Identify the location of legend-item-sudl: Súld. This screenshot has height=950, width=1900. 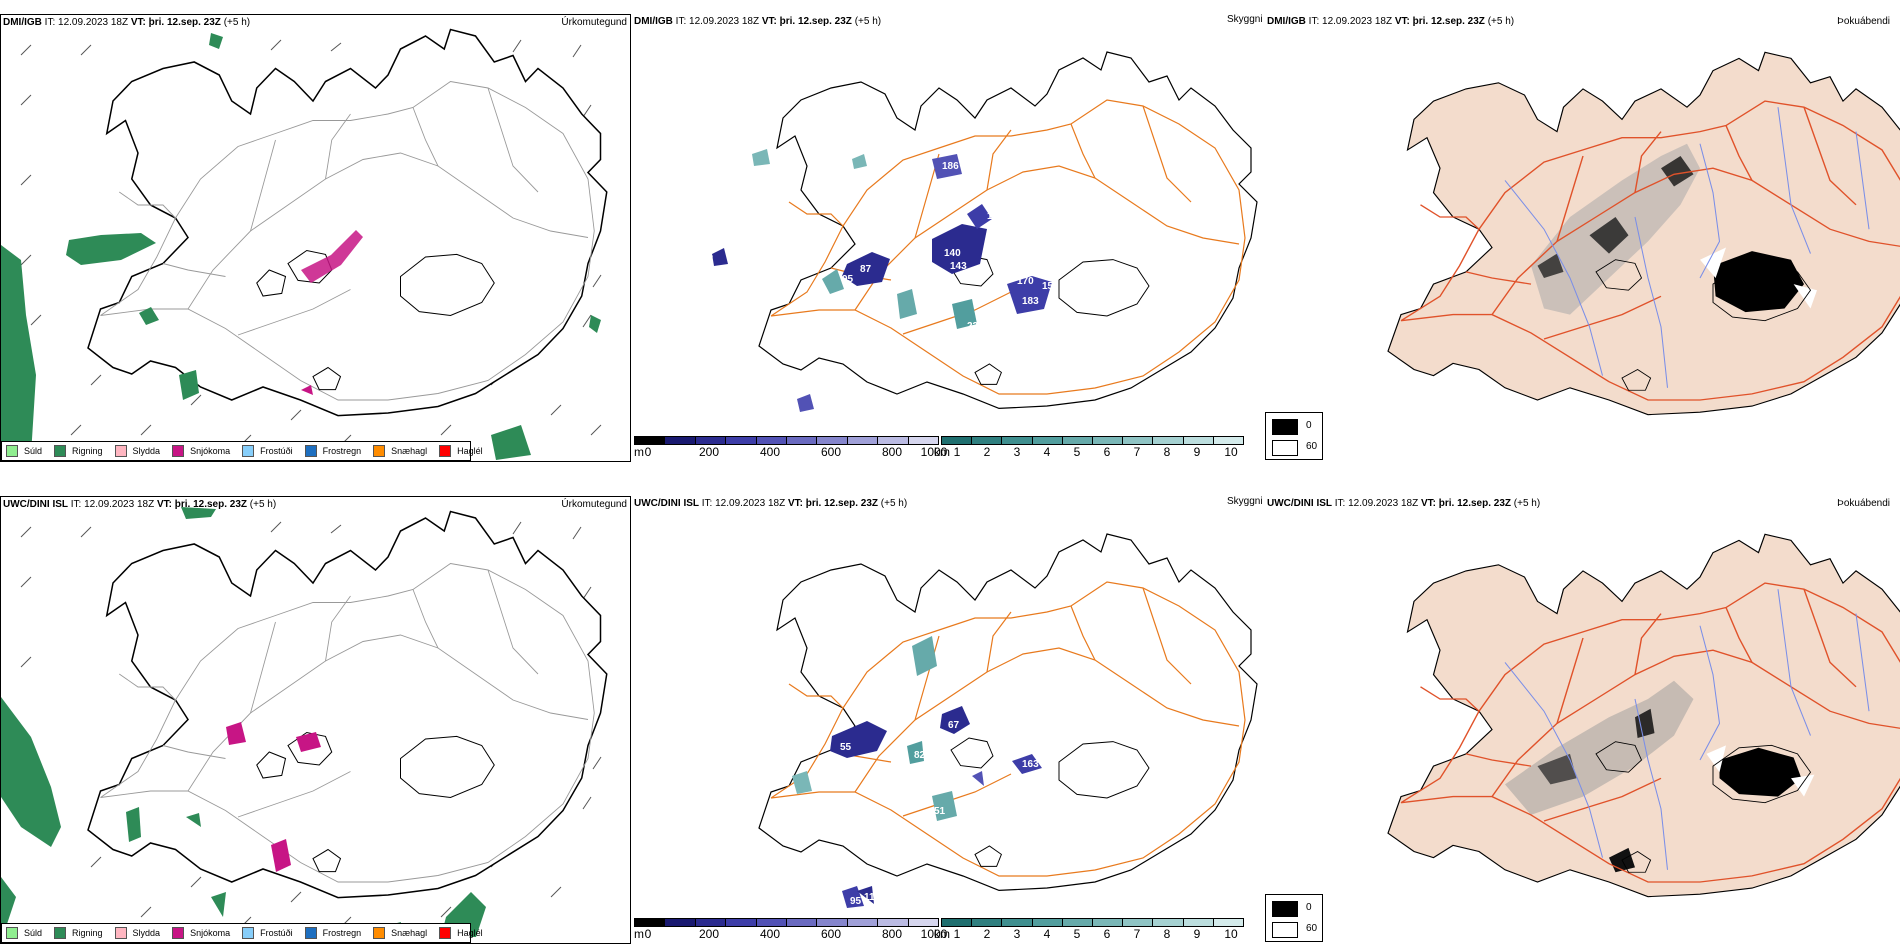
(24, 933).